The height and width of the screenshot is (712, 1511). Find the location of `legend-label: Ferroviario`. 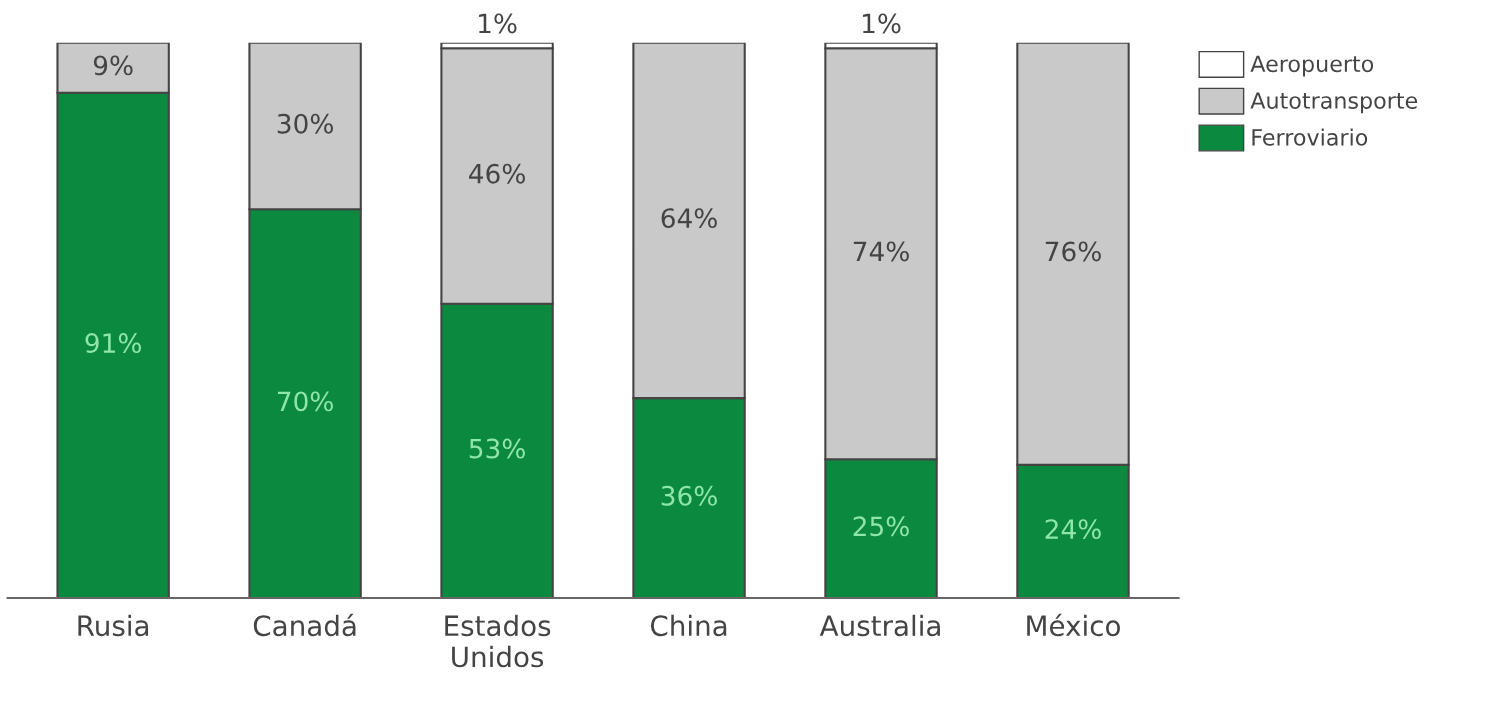

legend-label: Ferroviario is located at coordinates (1310, 137).